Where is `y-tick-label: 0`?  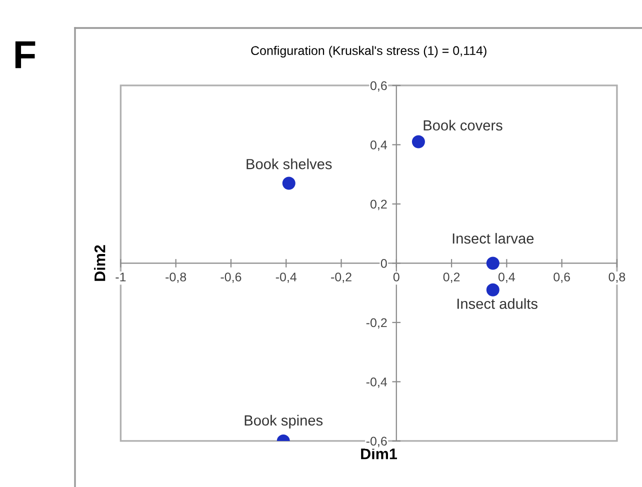 y-tick-label: 0 is located at coordinates (383, 263).